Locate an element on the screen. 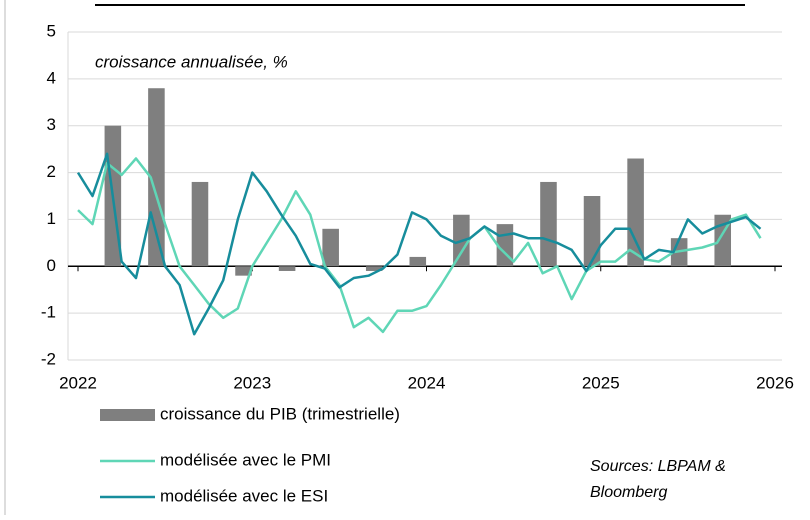  y-tick-label: -1 is located at coordinates (48, 312).